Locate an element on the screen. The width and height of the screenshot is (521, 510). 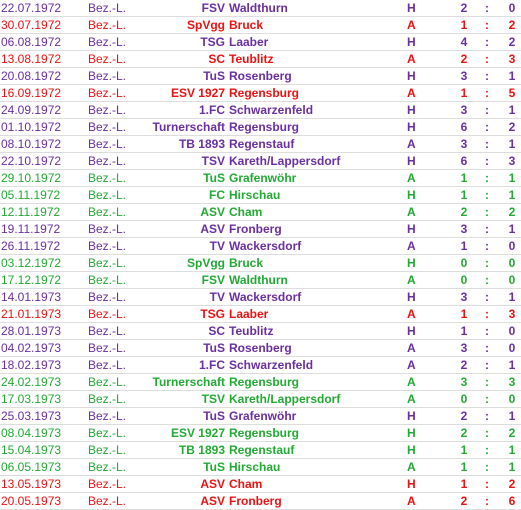
club-prefix: TB 1893 is located at coordinates (201, 144).